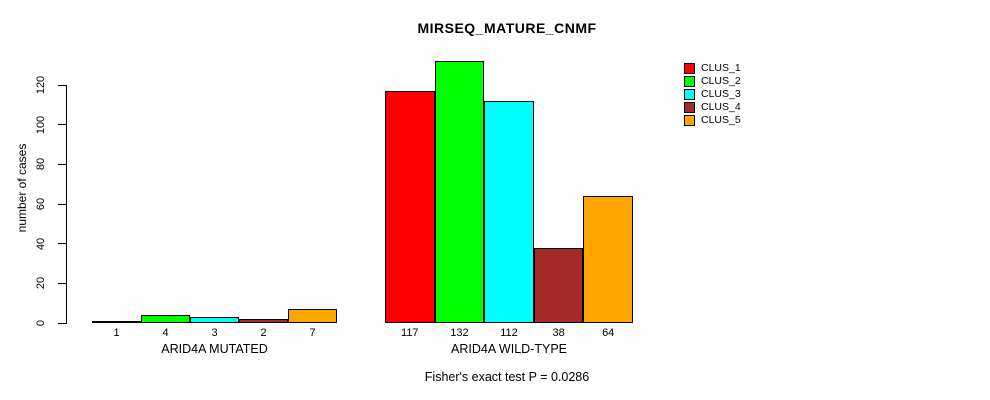  Describe the element at coordinates (41, 164) in the screenshot. I see `y-tick-label: 80` at that location.